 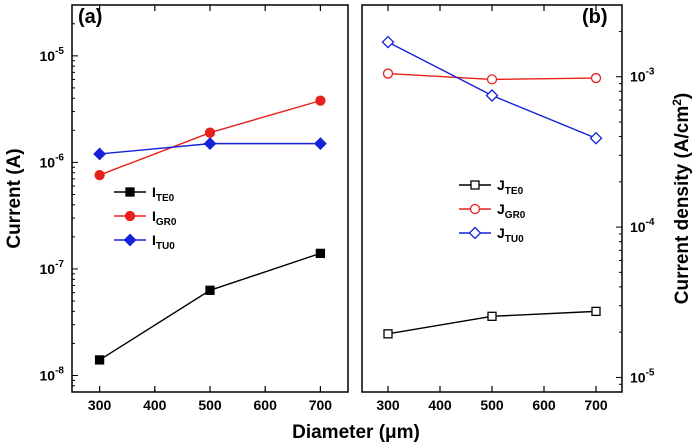 I want to click on series-line, so click(x=210, y=306).